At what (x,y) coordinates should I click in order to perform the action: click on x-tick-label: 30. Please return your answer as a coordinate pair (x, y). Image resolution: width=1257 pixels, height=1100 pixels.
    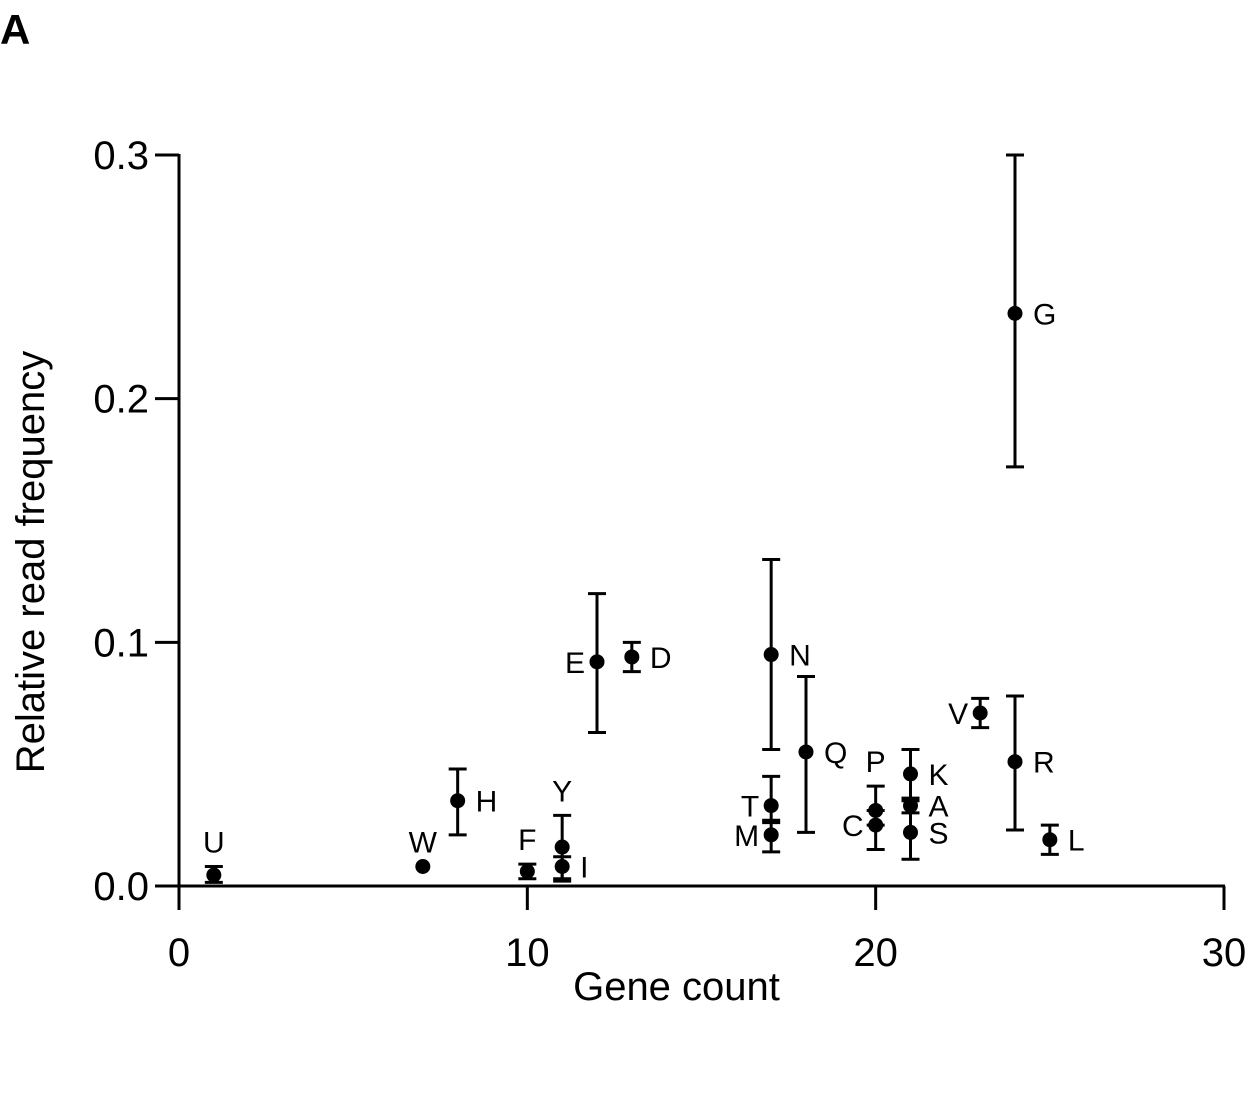
    Looking at the image, I should click on (1224, 953).